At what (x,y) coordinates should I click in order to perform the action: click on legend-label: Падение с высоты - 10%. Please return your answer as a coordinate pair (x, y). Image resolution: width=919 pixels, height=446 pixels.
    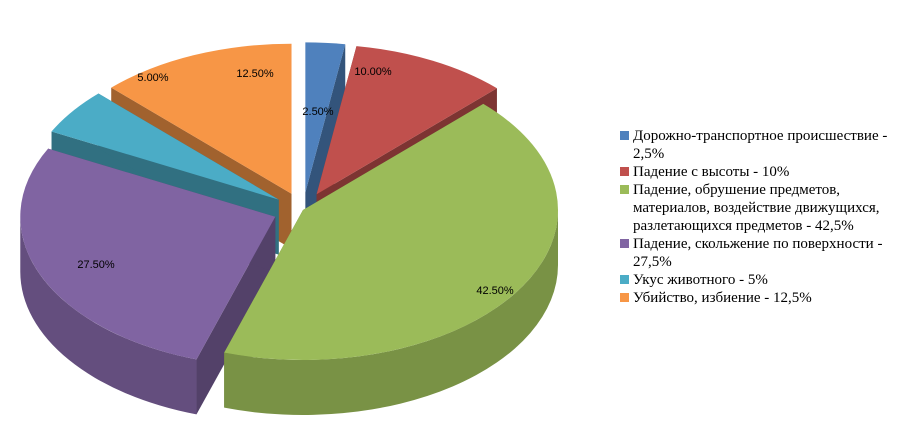
    Looking at the image, I should click on (711, 172).